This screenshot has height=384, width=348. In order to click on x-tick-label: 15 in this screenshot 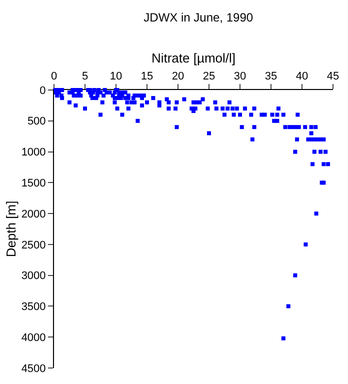, I will do `click(147, 76)`.